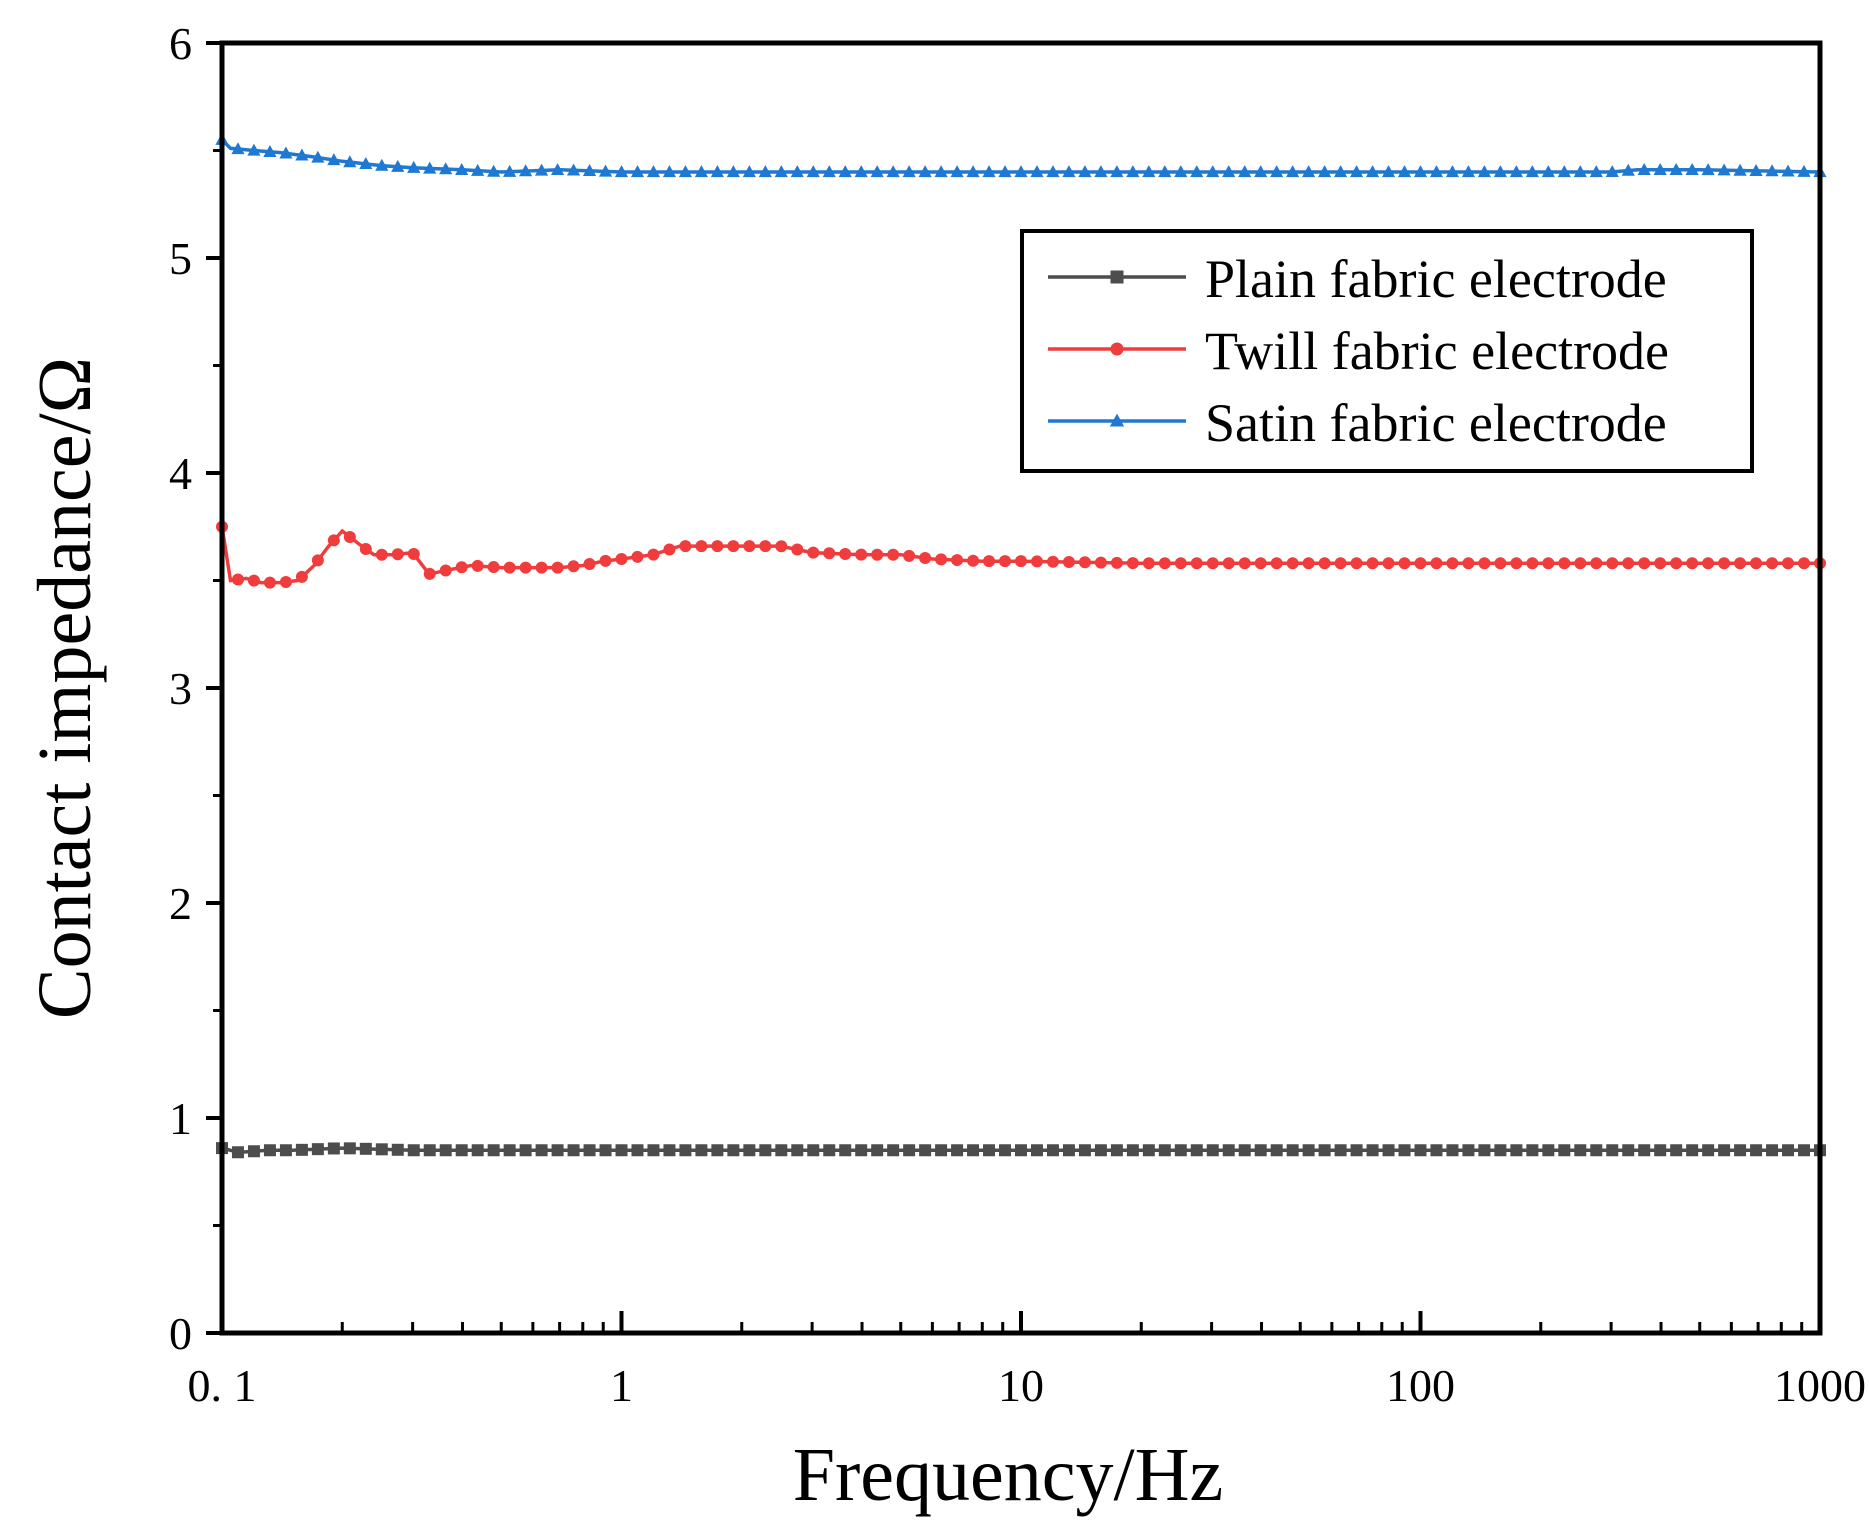 The width and height of the screenshot is (1869, 1528). What do you see at coordinates (1020, 156) in the screenshot?
I see `series-line-satin-fabric-electrode` at bounding box center [1020, 156].